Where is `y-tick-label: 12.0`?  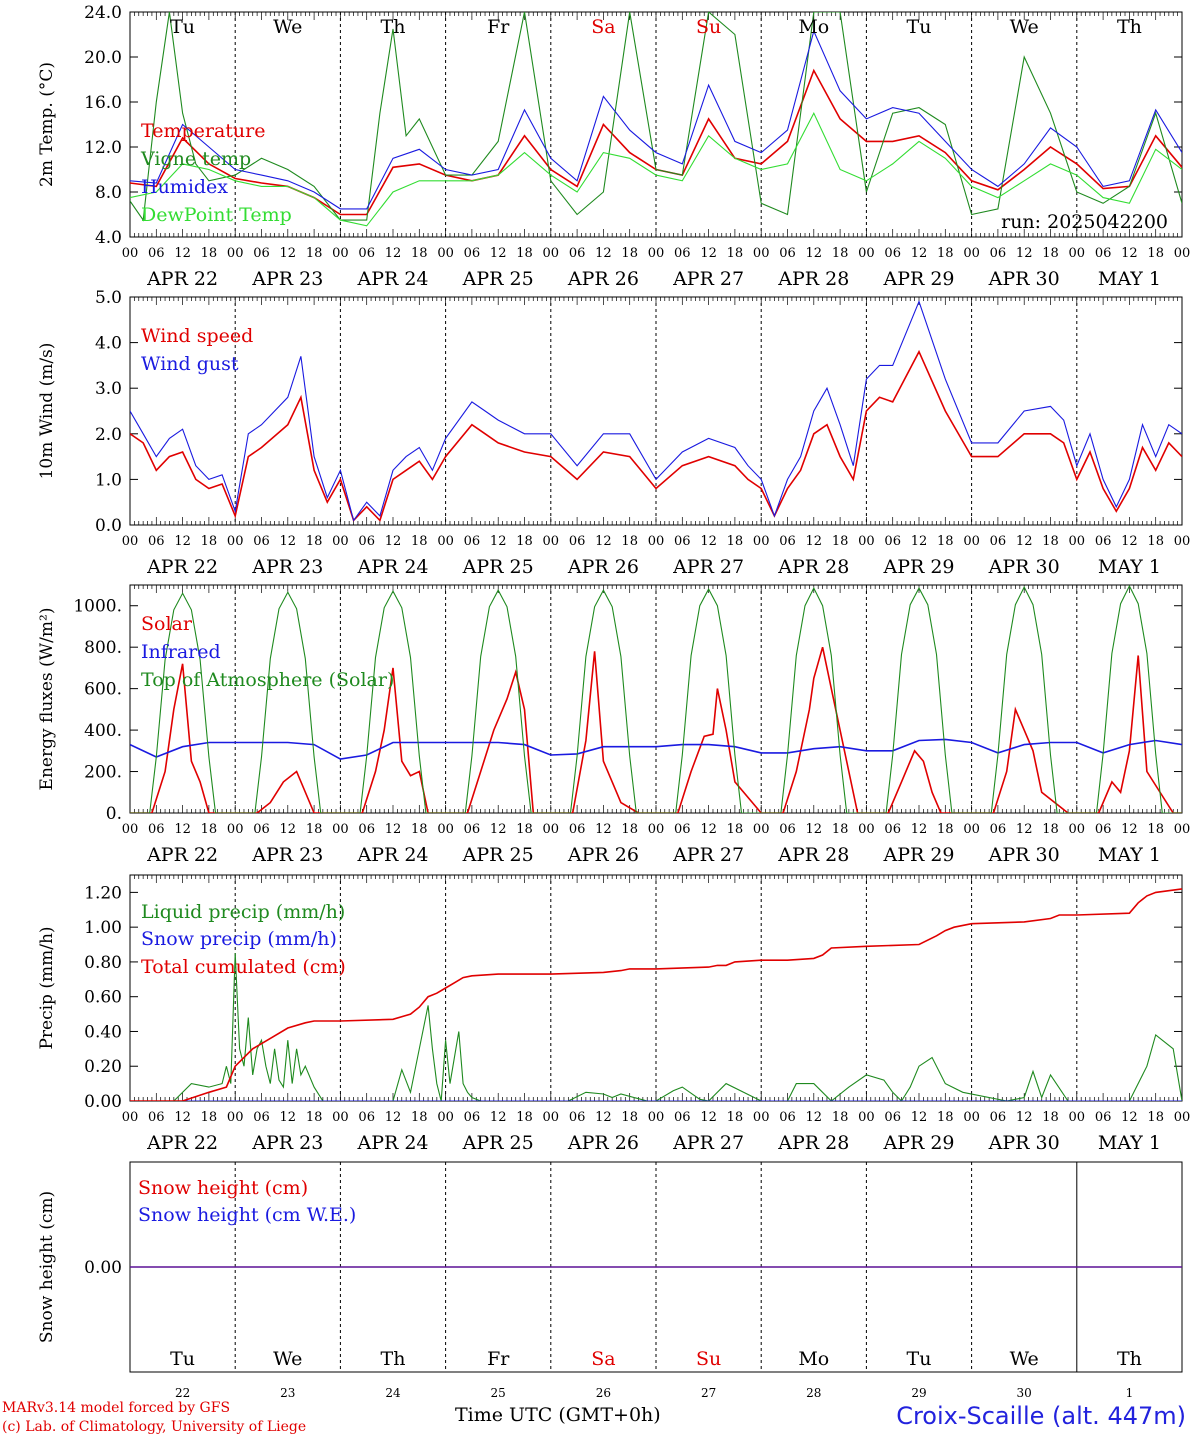 y-tick-label: 12.0 is located at coordinates (103, 148).